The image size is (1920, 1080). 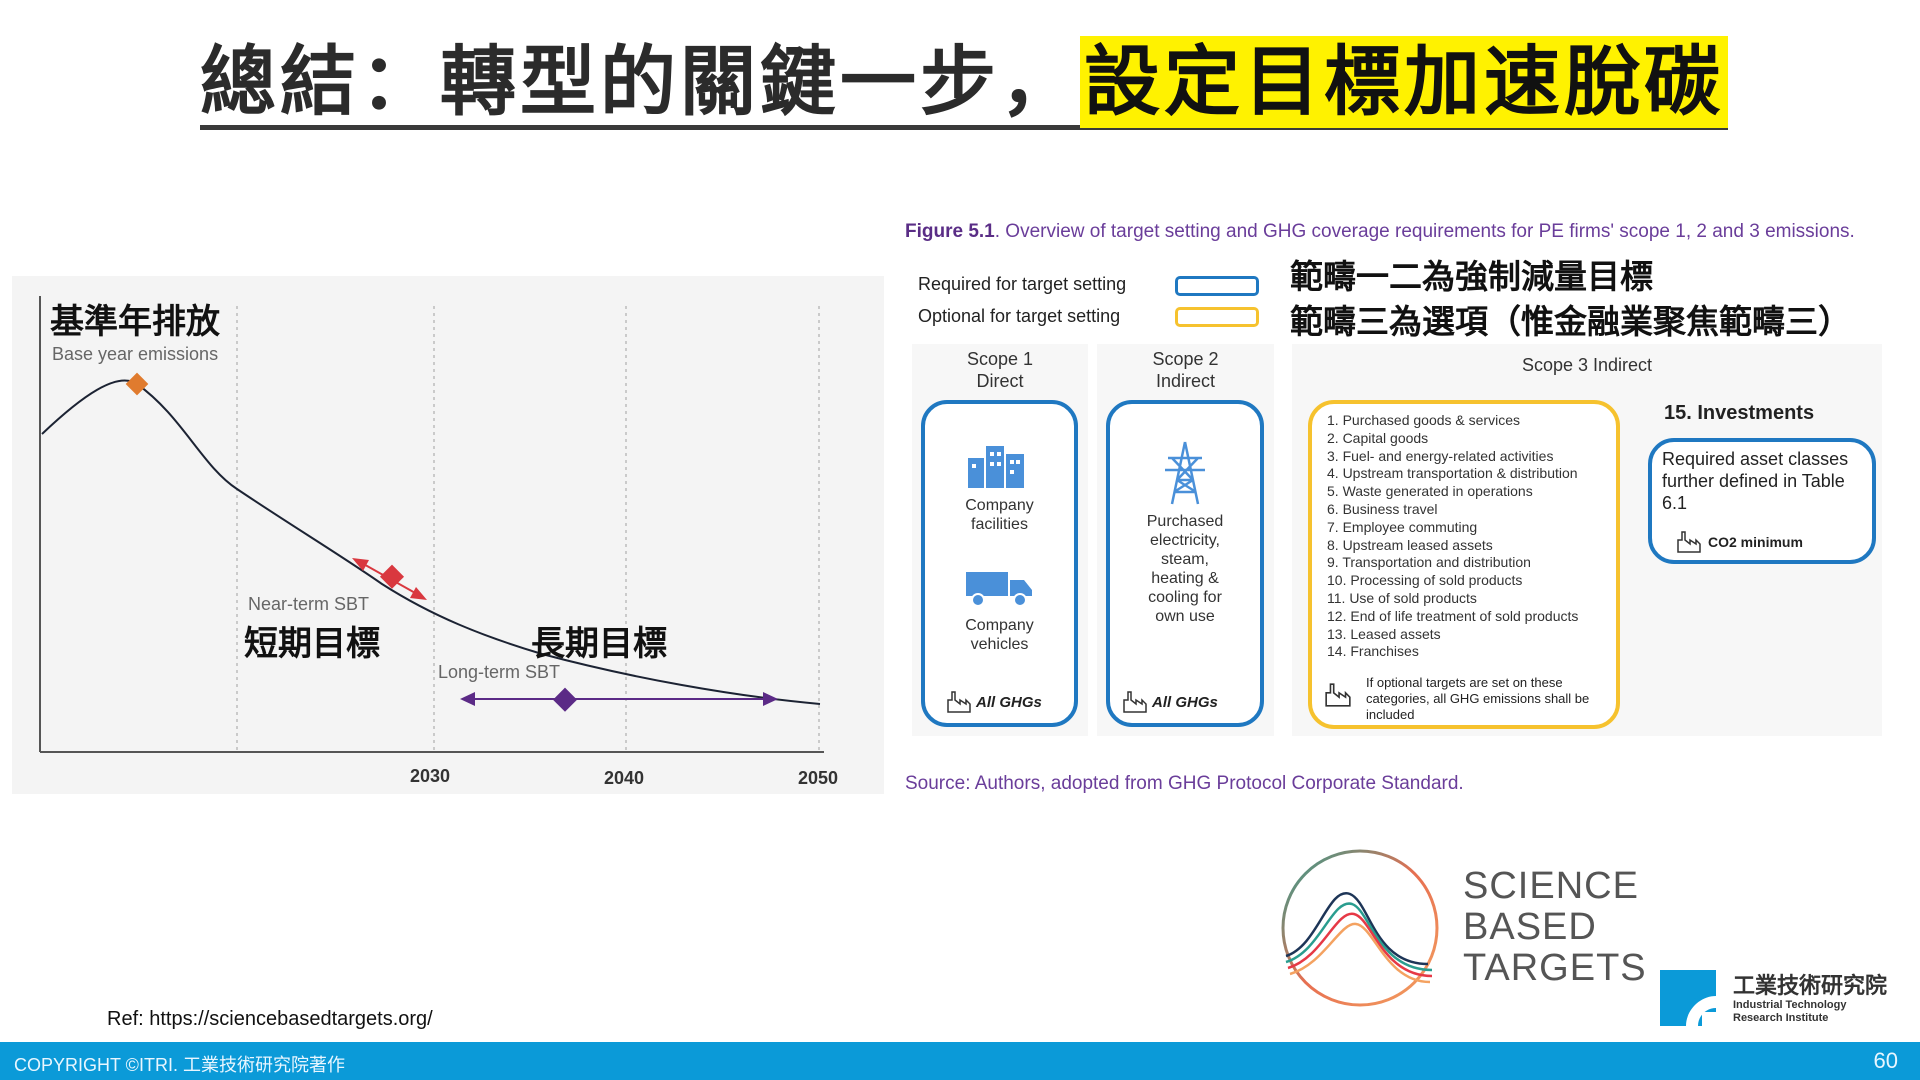 What do you see at coordinates (1790, 1005) in the screenshot?
I see `itri-en-line1: Industrial Technology` at bounding box center [1790, 1005].